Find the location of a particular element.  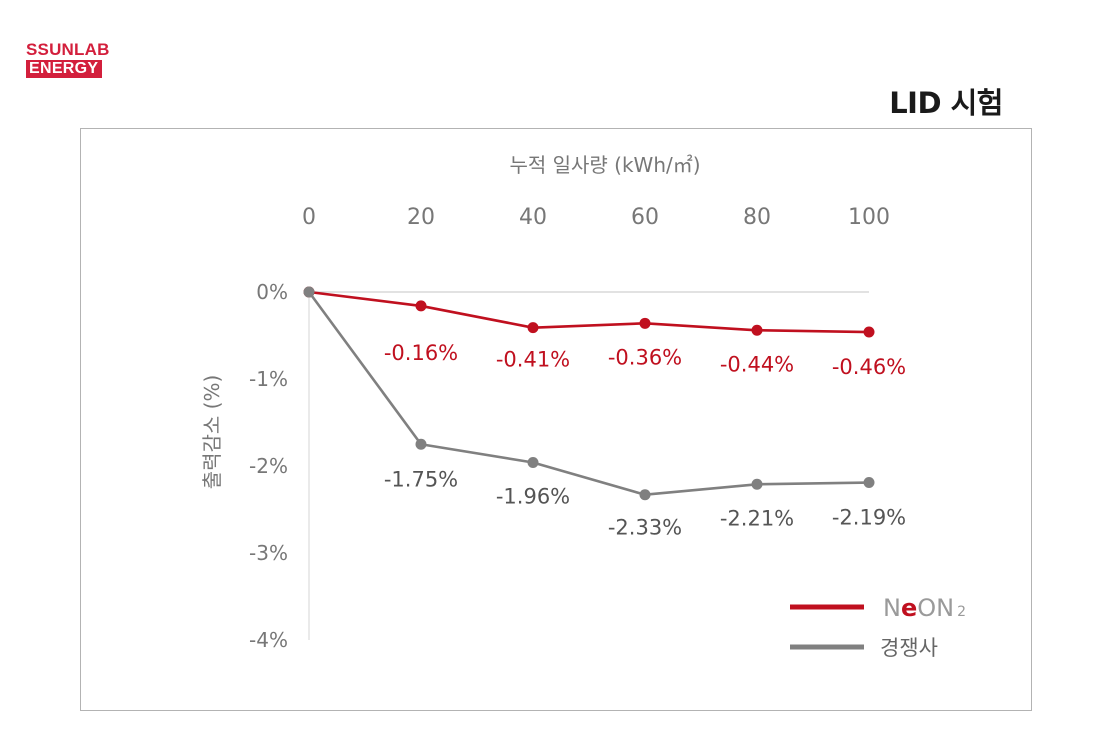

data-label: -0.41% is located at coordinates (533, 360).